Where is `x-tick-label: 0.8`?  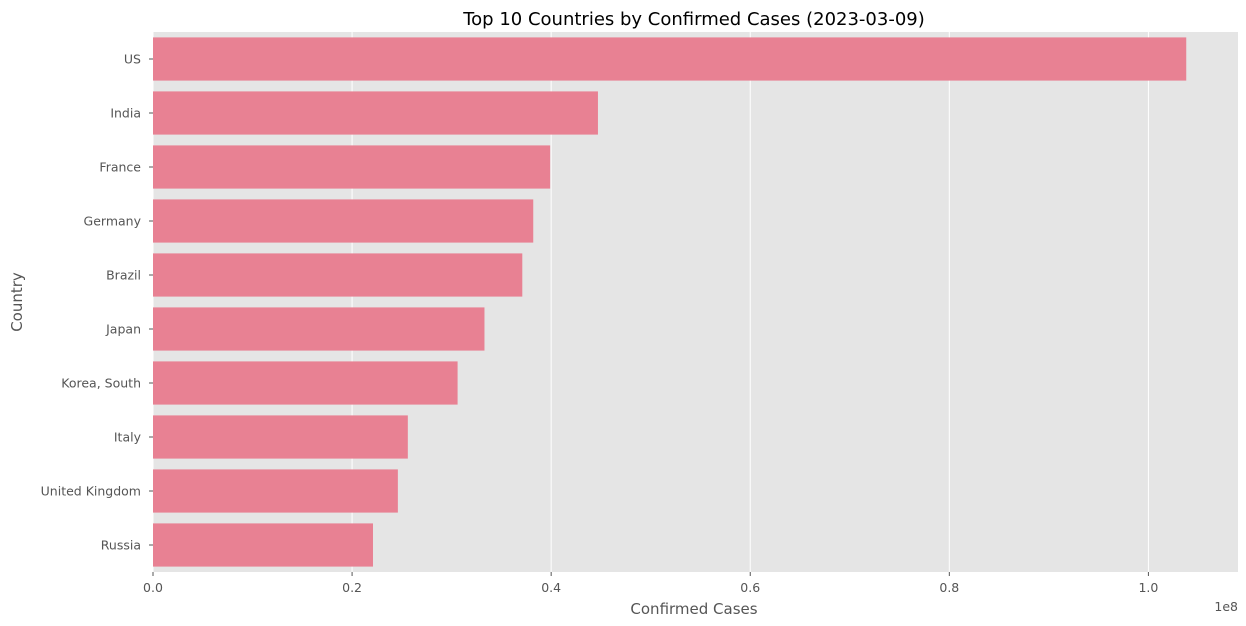
x-tick-label: 0.8 is located at coordinates (949, 587).